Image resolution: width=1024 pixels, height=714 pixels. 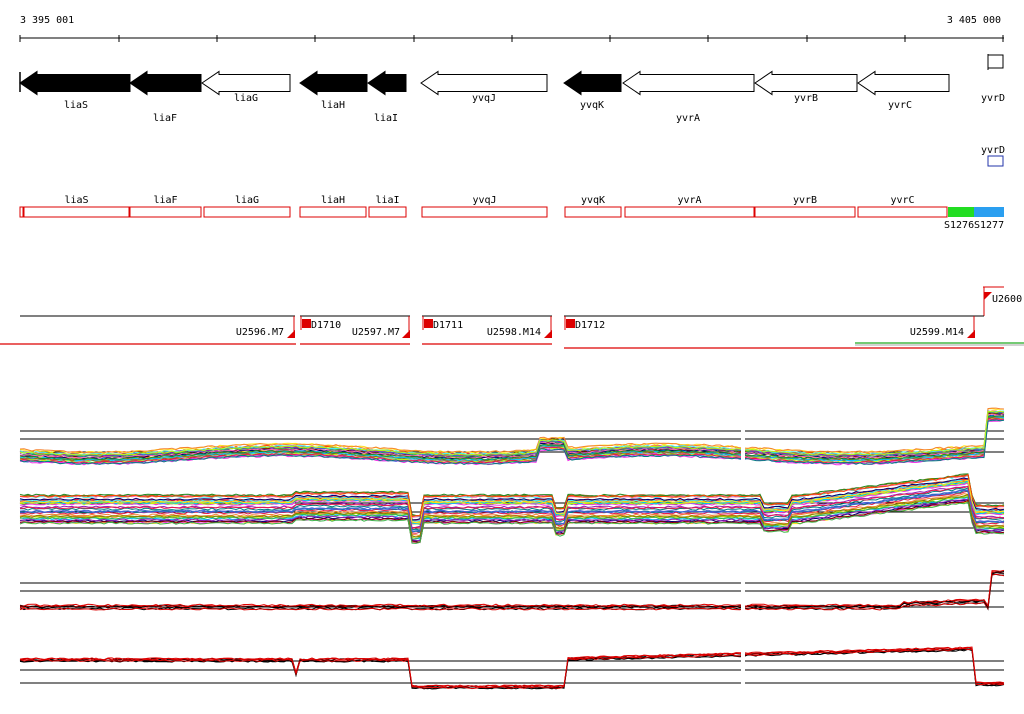 I want to click on transcript-label-U2598.M14: U2598.M14, so click(x=514, y=332).